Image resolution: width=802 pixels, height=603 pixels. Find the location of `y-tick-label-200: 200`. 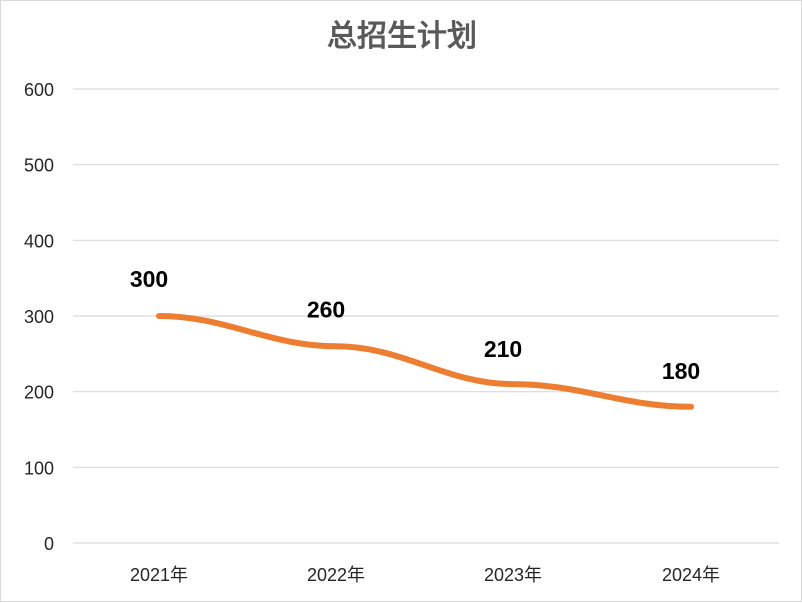

y-tick-label-200: 200 is located at coordinates (39, 393).